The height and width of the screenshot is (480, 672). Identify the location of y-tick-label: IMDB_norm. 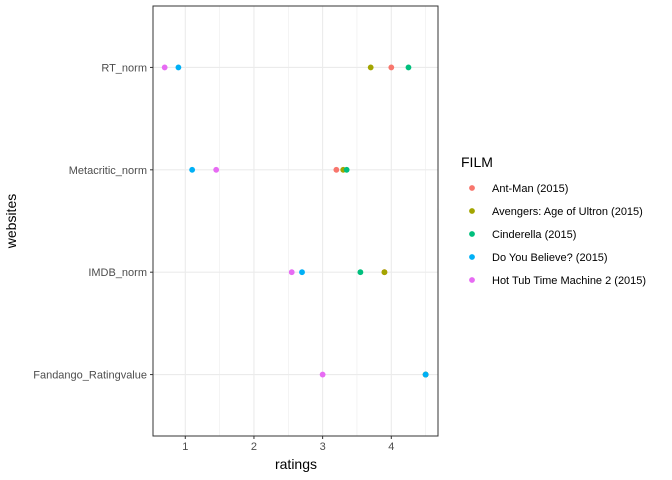
(117, 273).